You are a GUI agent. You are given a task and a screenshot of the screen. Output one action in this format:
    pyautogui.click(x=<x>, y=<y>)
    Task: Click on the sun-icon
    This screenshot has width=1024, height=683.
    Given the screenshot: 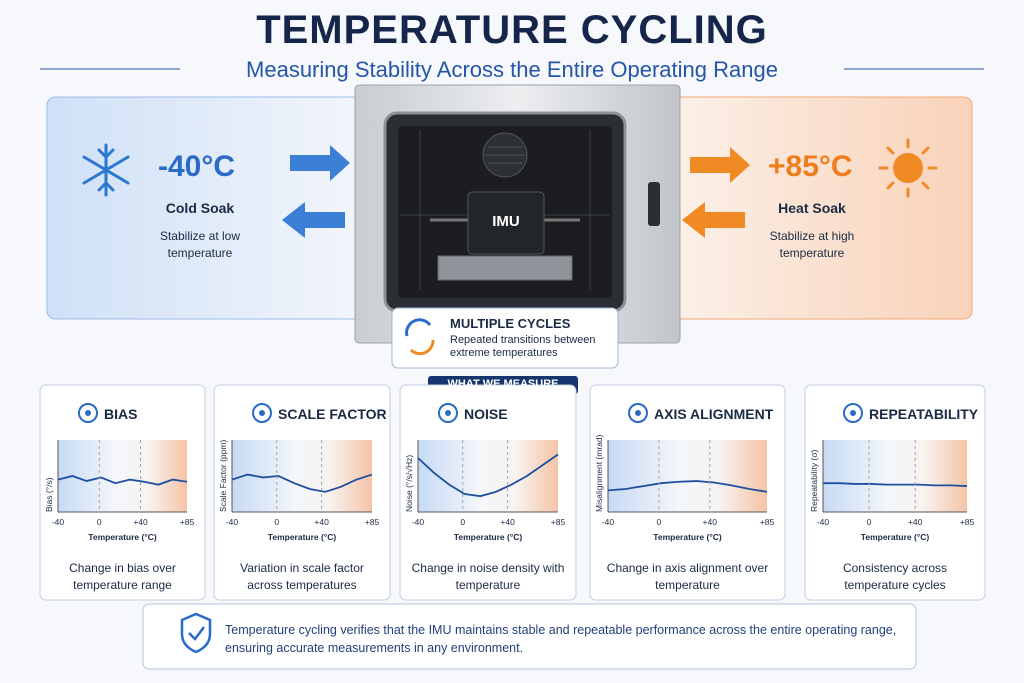 What is the action you would take?
    pyautogui.click(x=908, y=168)
    